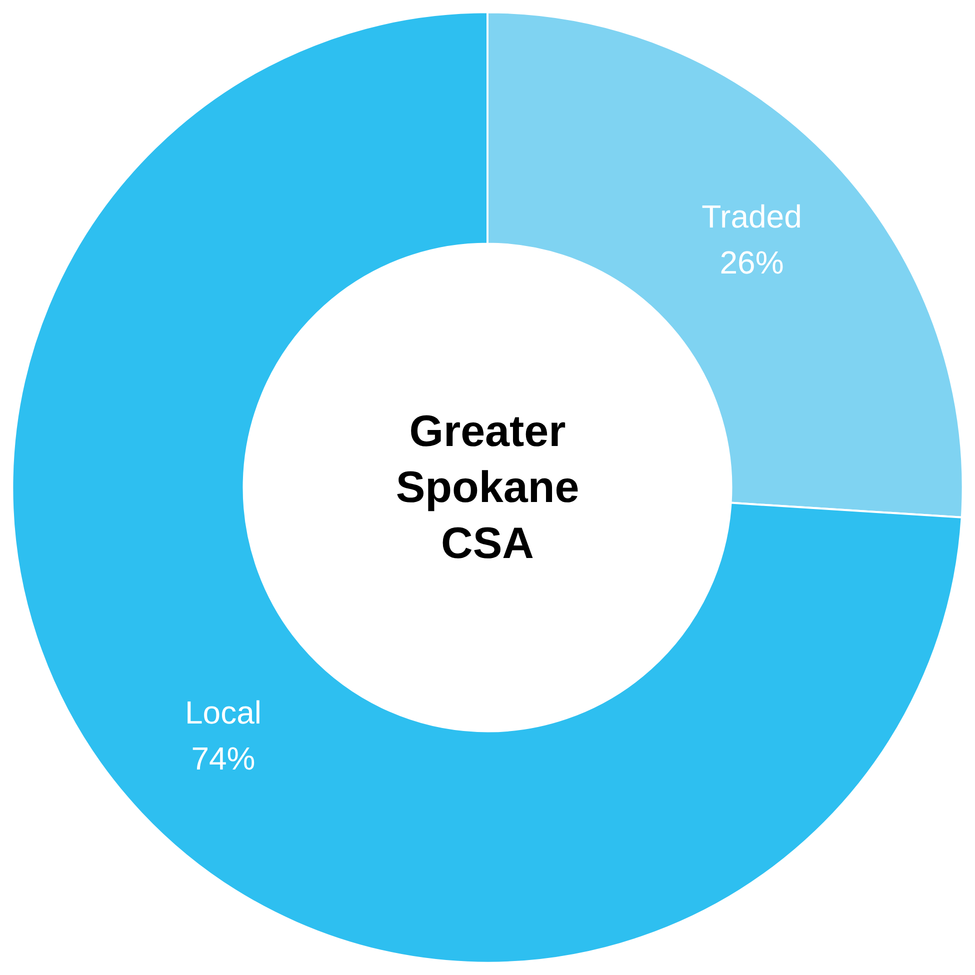 The image size is (975, 975). Describe the element at coordinates (488, 487) in the screenshot. I see `text: Greater Spokane CSA` at that location.